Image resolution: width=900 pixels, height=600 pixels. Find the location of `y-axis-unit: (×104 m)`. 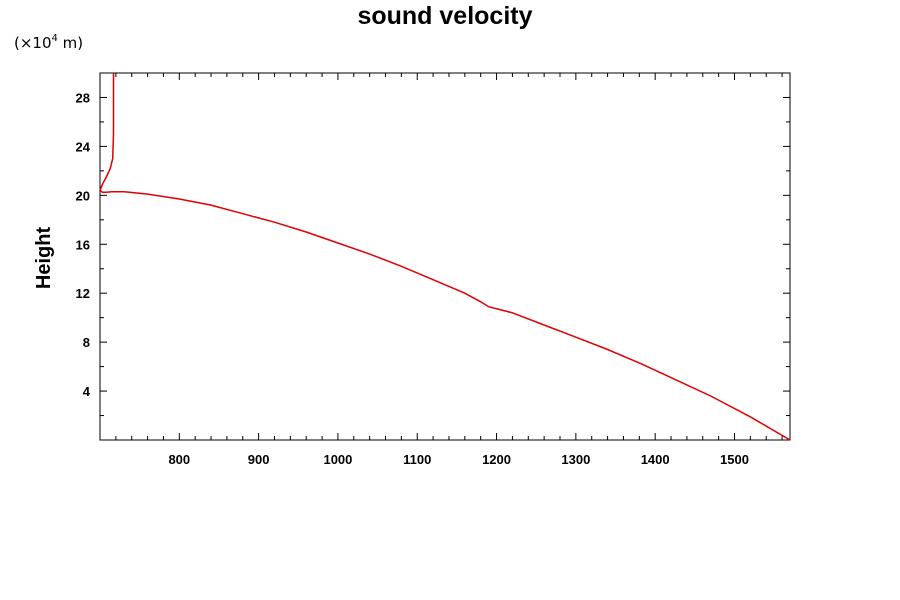

y-axis-unit: (×104 m) is located at coordinates (48, 42).